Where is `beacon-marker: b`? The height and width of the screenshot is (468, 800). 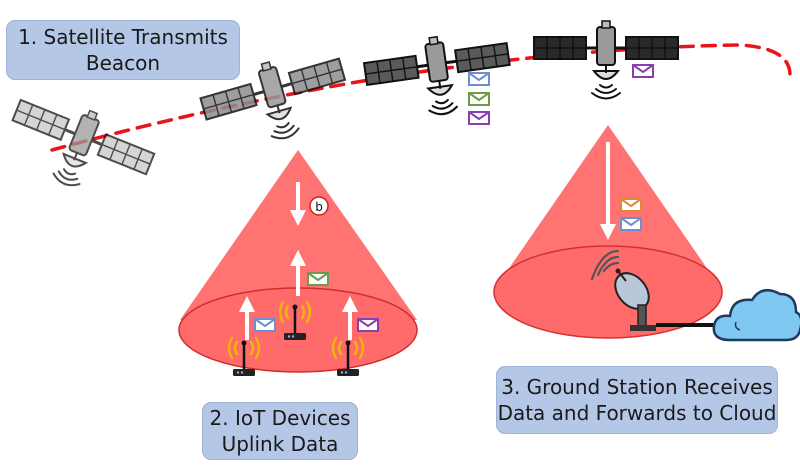 beacon-marker: b is located at coordinates (319, 206).